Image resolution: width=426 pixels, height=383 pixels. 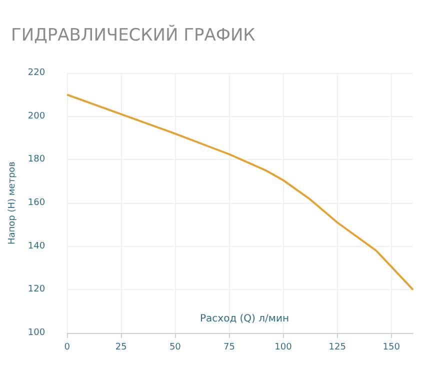 I want to click on x-tick-label: 75, so click(x=229, y=347).